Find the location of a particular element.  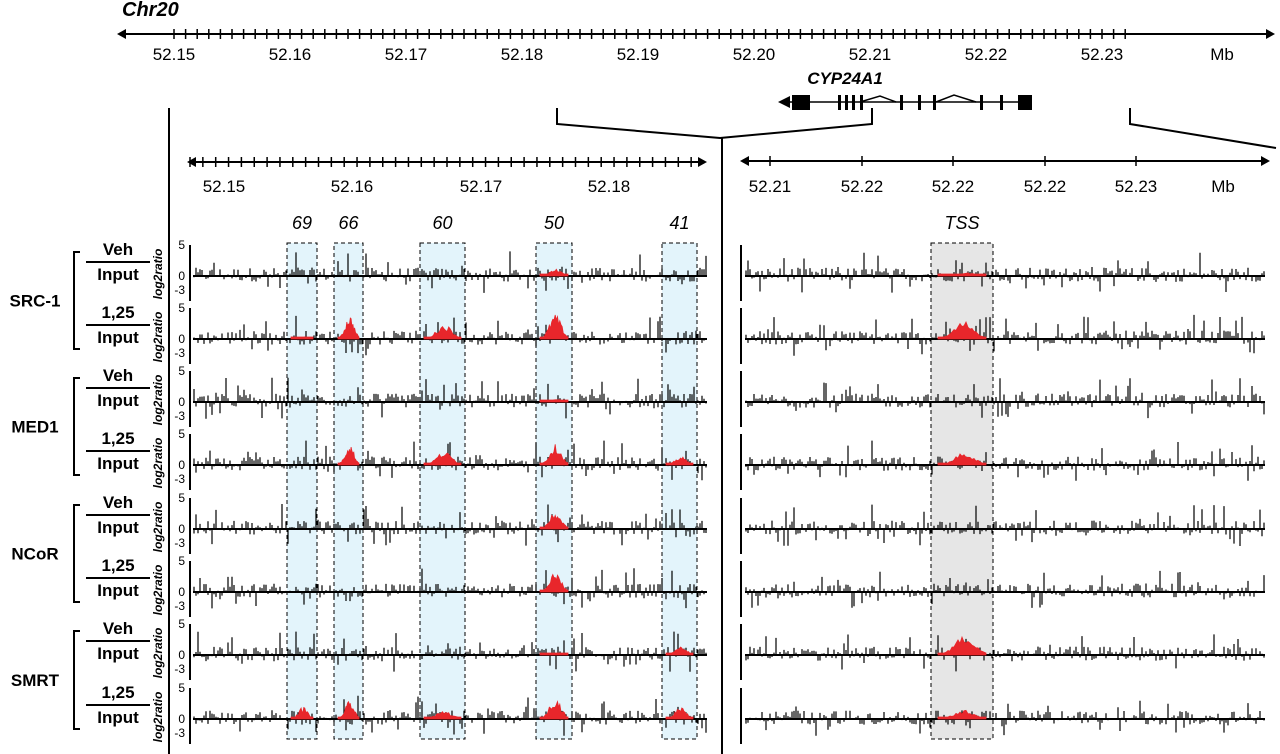

left-tick-label: 52.15 is located at coordinates (224, 186).